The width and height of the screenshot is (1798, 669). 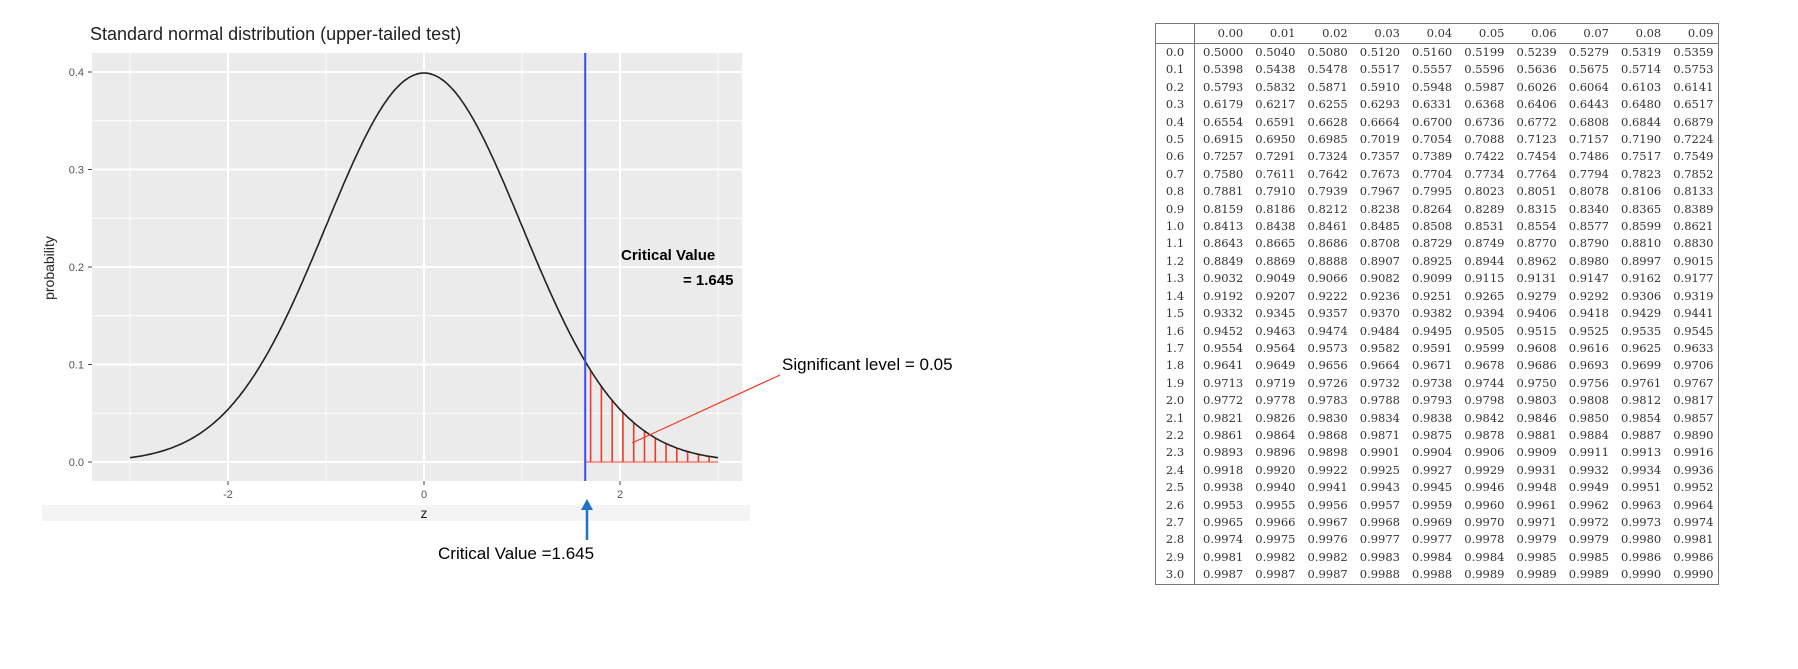 What do you see at coordinates (1536, 400) in the screenshot?
I see `table-cell: 0.9803` at bounding box center [1536, 400].